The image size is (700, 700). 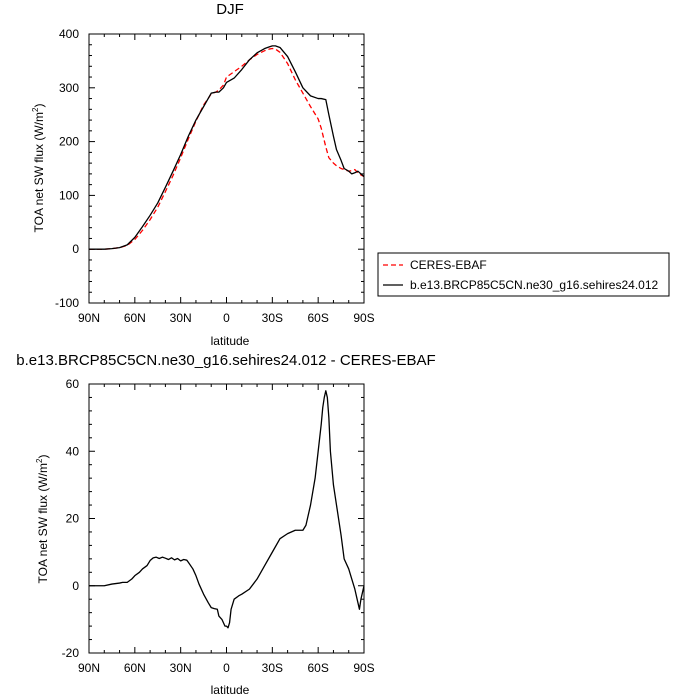 What do you see at coordinates (363, 318) in the screenshot?
I see `top-chart-x-tick-label: 90S` at bounding box center [363, 318].